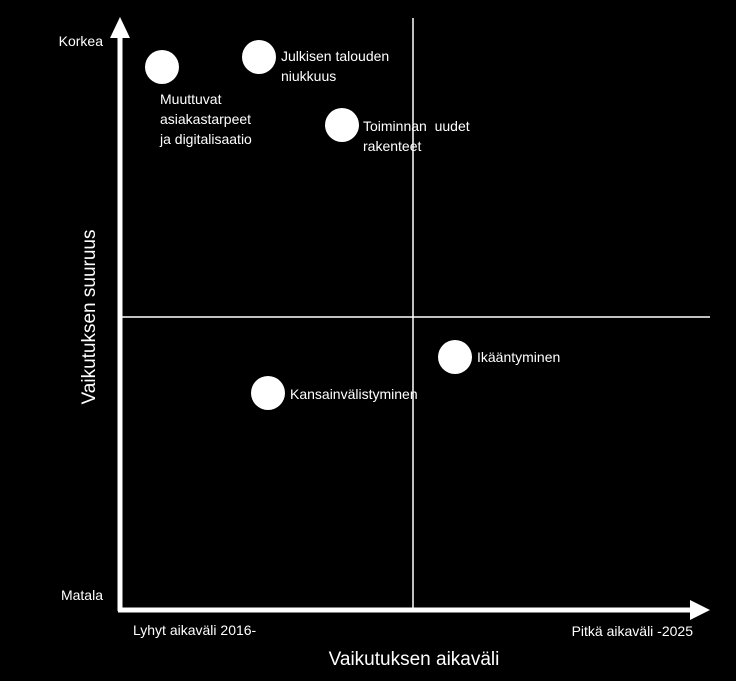 This screenshot has width=736, height=681. Describe the element at coordinates (268, 393) in the screenshot. I see `item-marker-kansainvalistyminen` at that location.